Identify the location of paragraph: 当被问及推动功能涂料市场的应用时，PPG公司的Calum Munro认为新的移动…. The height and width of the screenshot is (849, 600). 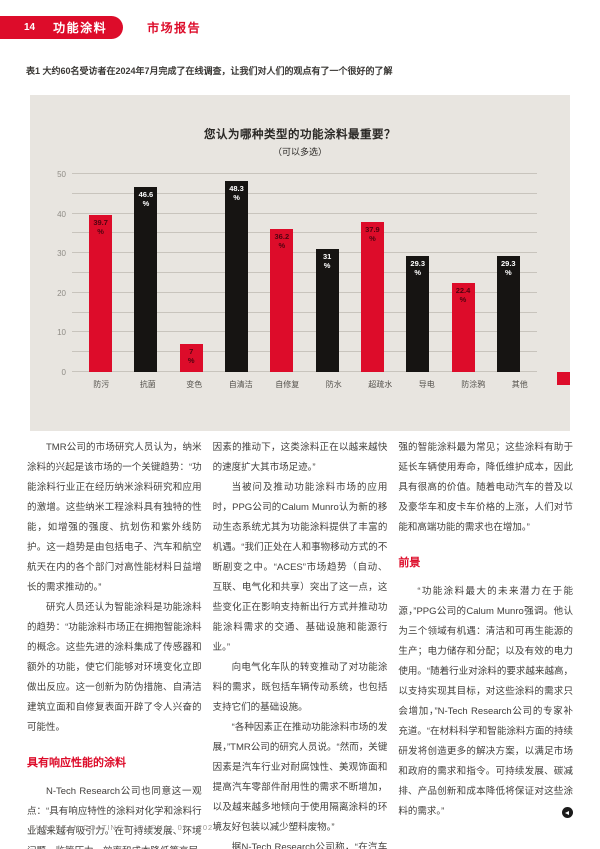
(300, 567).